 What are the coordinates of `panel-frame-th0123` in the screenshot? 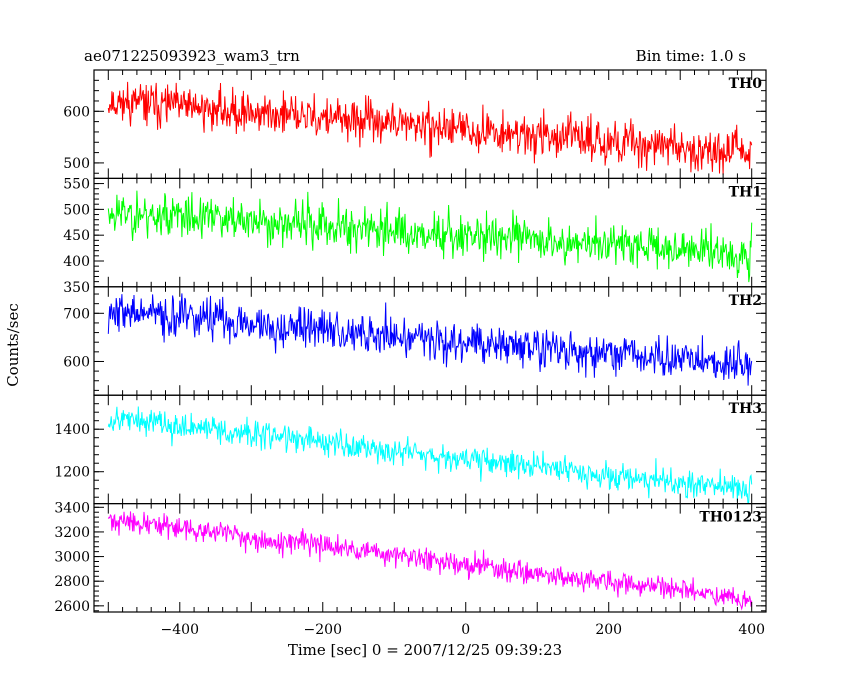 It's located at (430, 558).